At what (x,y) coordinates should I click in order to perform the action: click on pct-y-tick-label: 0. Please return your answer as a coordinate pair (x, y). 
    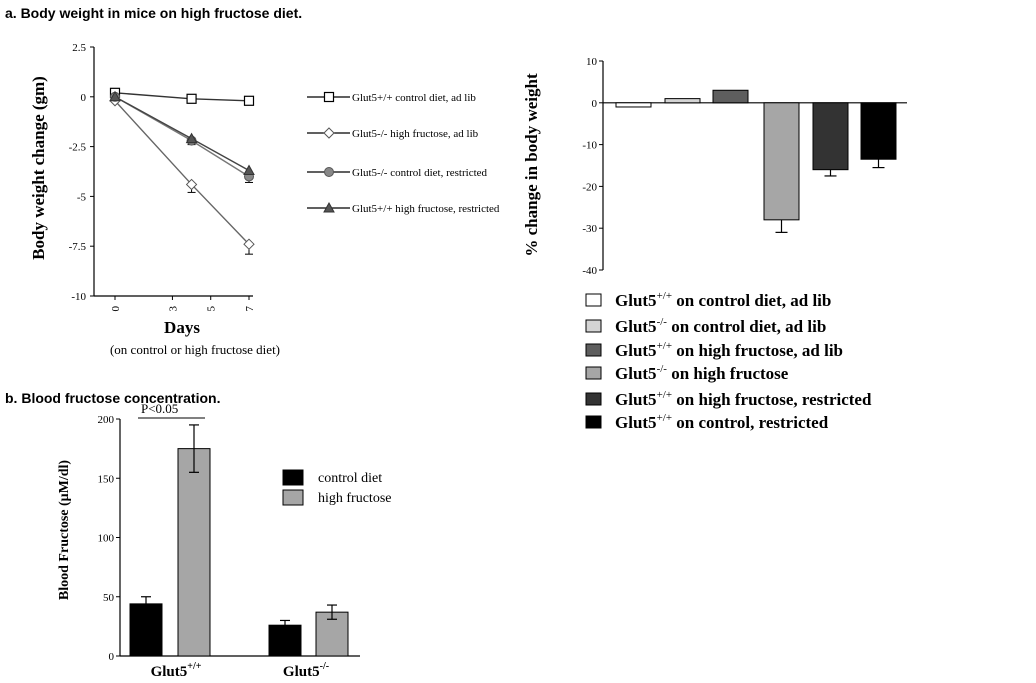
    Looking at the image, I should click on (595, 104).